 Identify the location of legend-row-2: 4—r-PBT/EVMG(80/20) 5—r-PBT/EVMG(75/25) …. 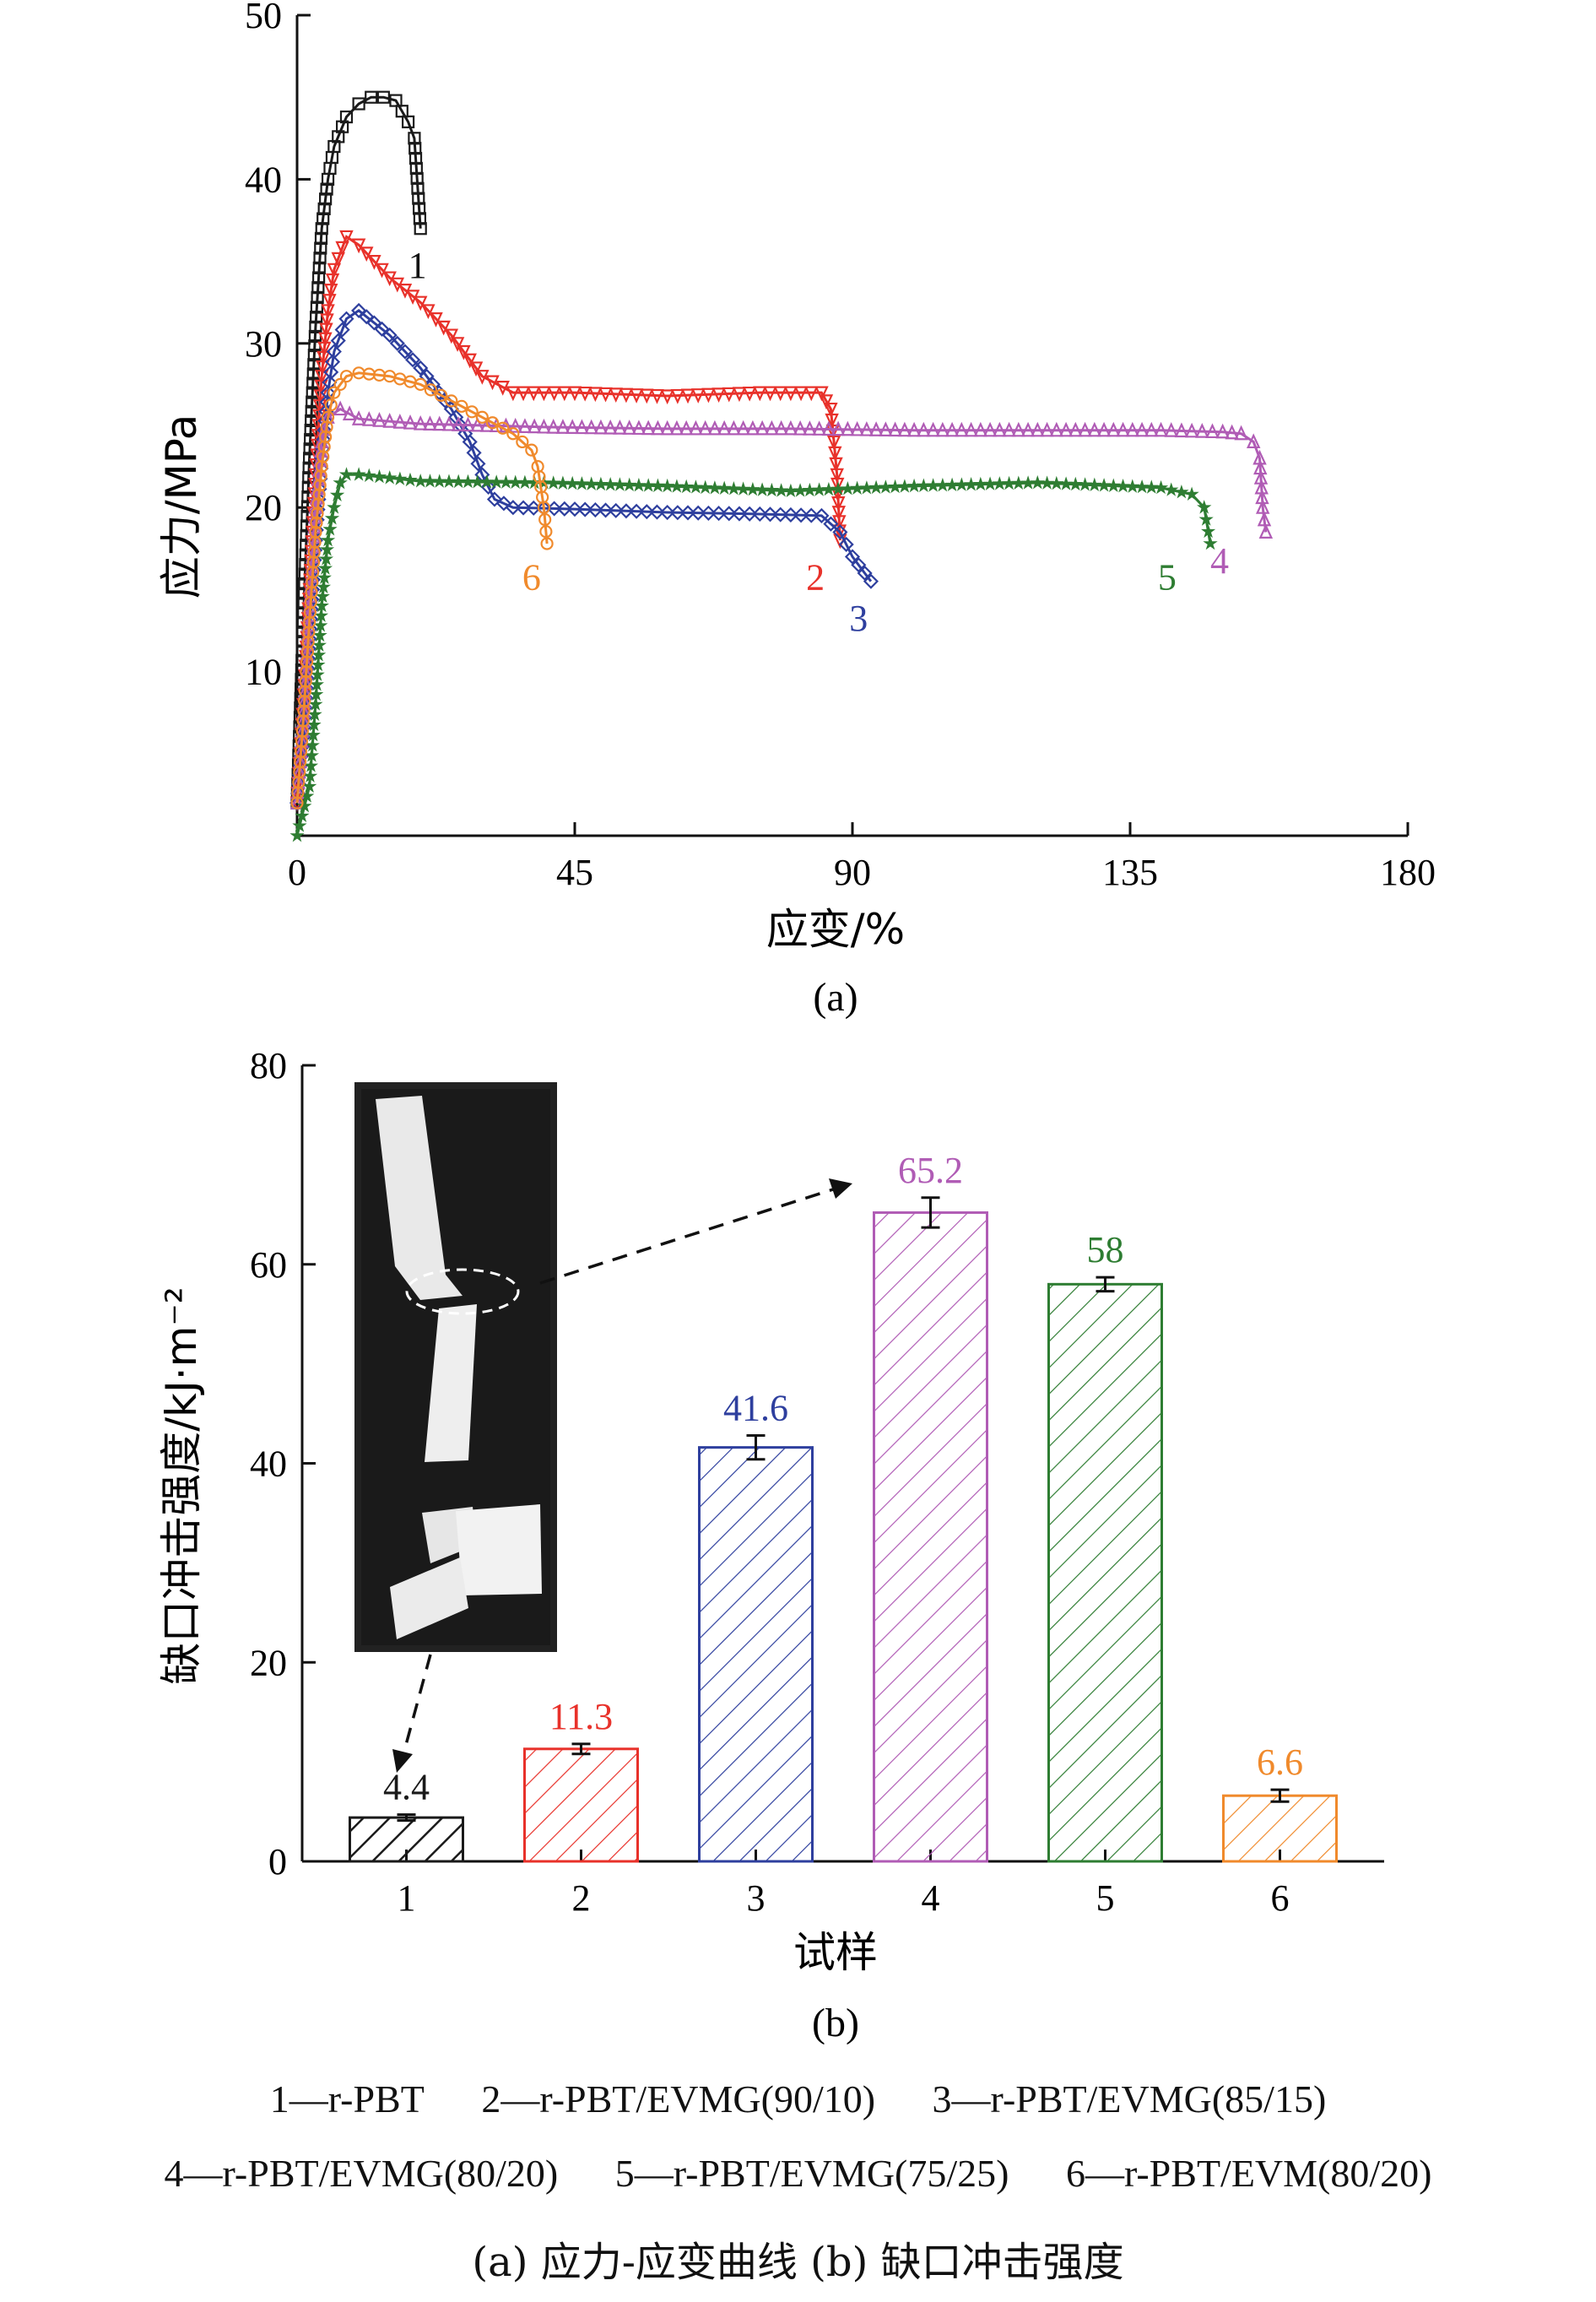
(798, 2173).